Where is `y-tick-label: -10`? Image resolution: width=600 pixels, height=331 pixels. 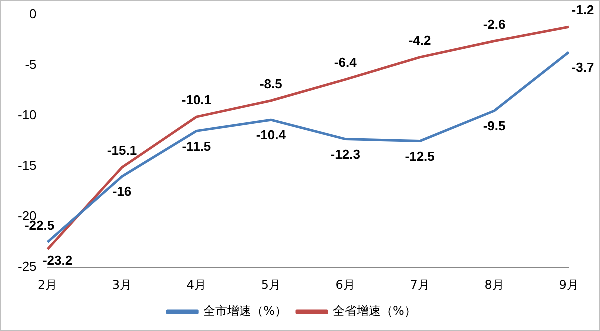 y-tick-label: -10 is located at coordinates (27, 115).